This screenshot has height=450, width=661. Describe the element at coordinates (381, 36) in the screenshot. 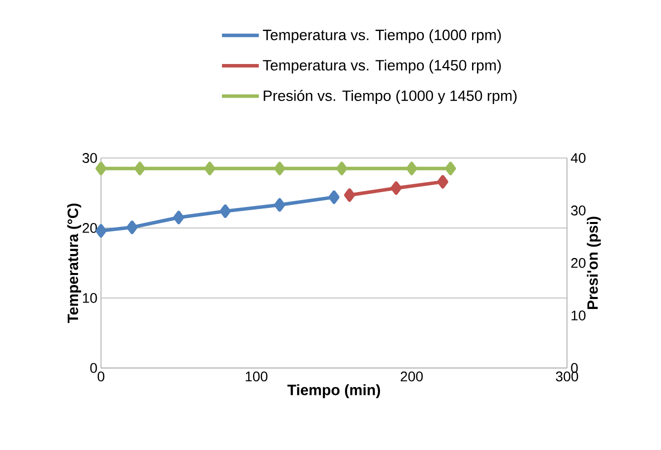

I see `legend-label: Temperatura vs. Tiempo (1000 rpm)` at that location.